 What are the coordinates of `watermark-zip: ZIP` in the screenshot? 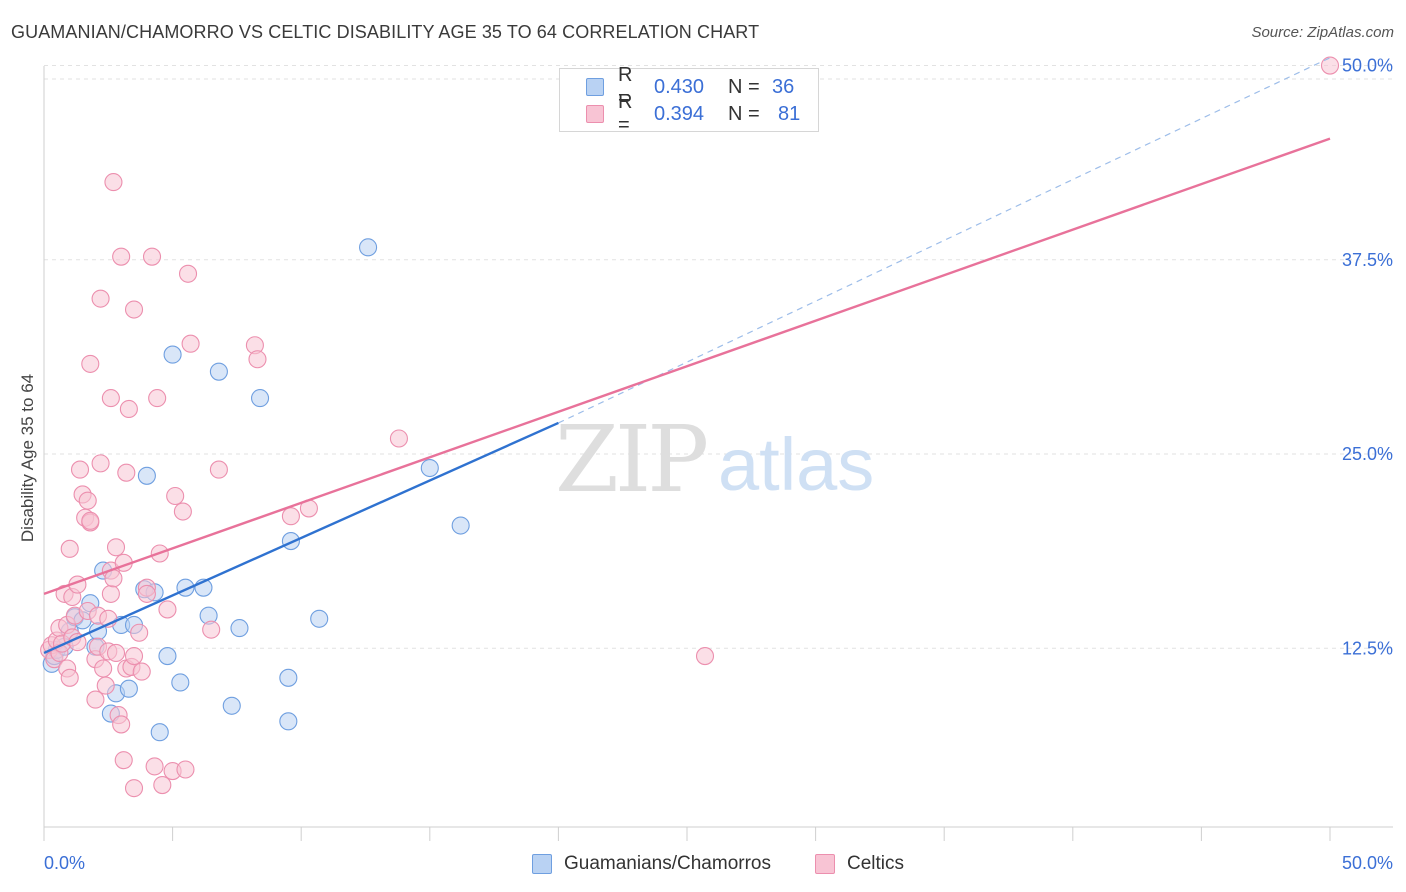 It's located at (630, 459).